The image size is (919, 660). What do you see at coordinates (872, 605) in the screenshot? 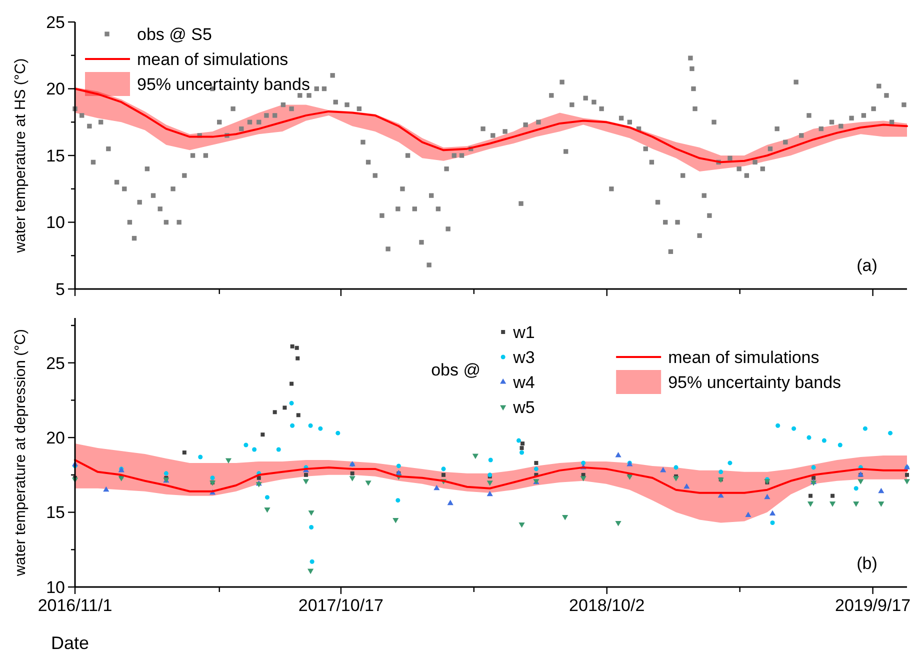
I see `x-tick-label: 2019/9/17` at bounding box center [872, 605].